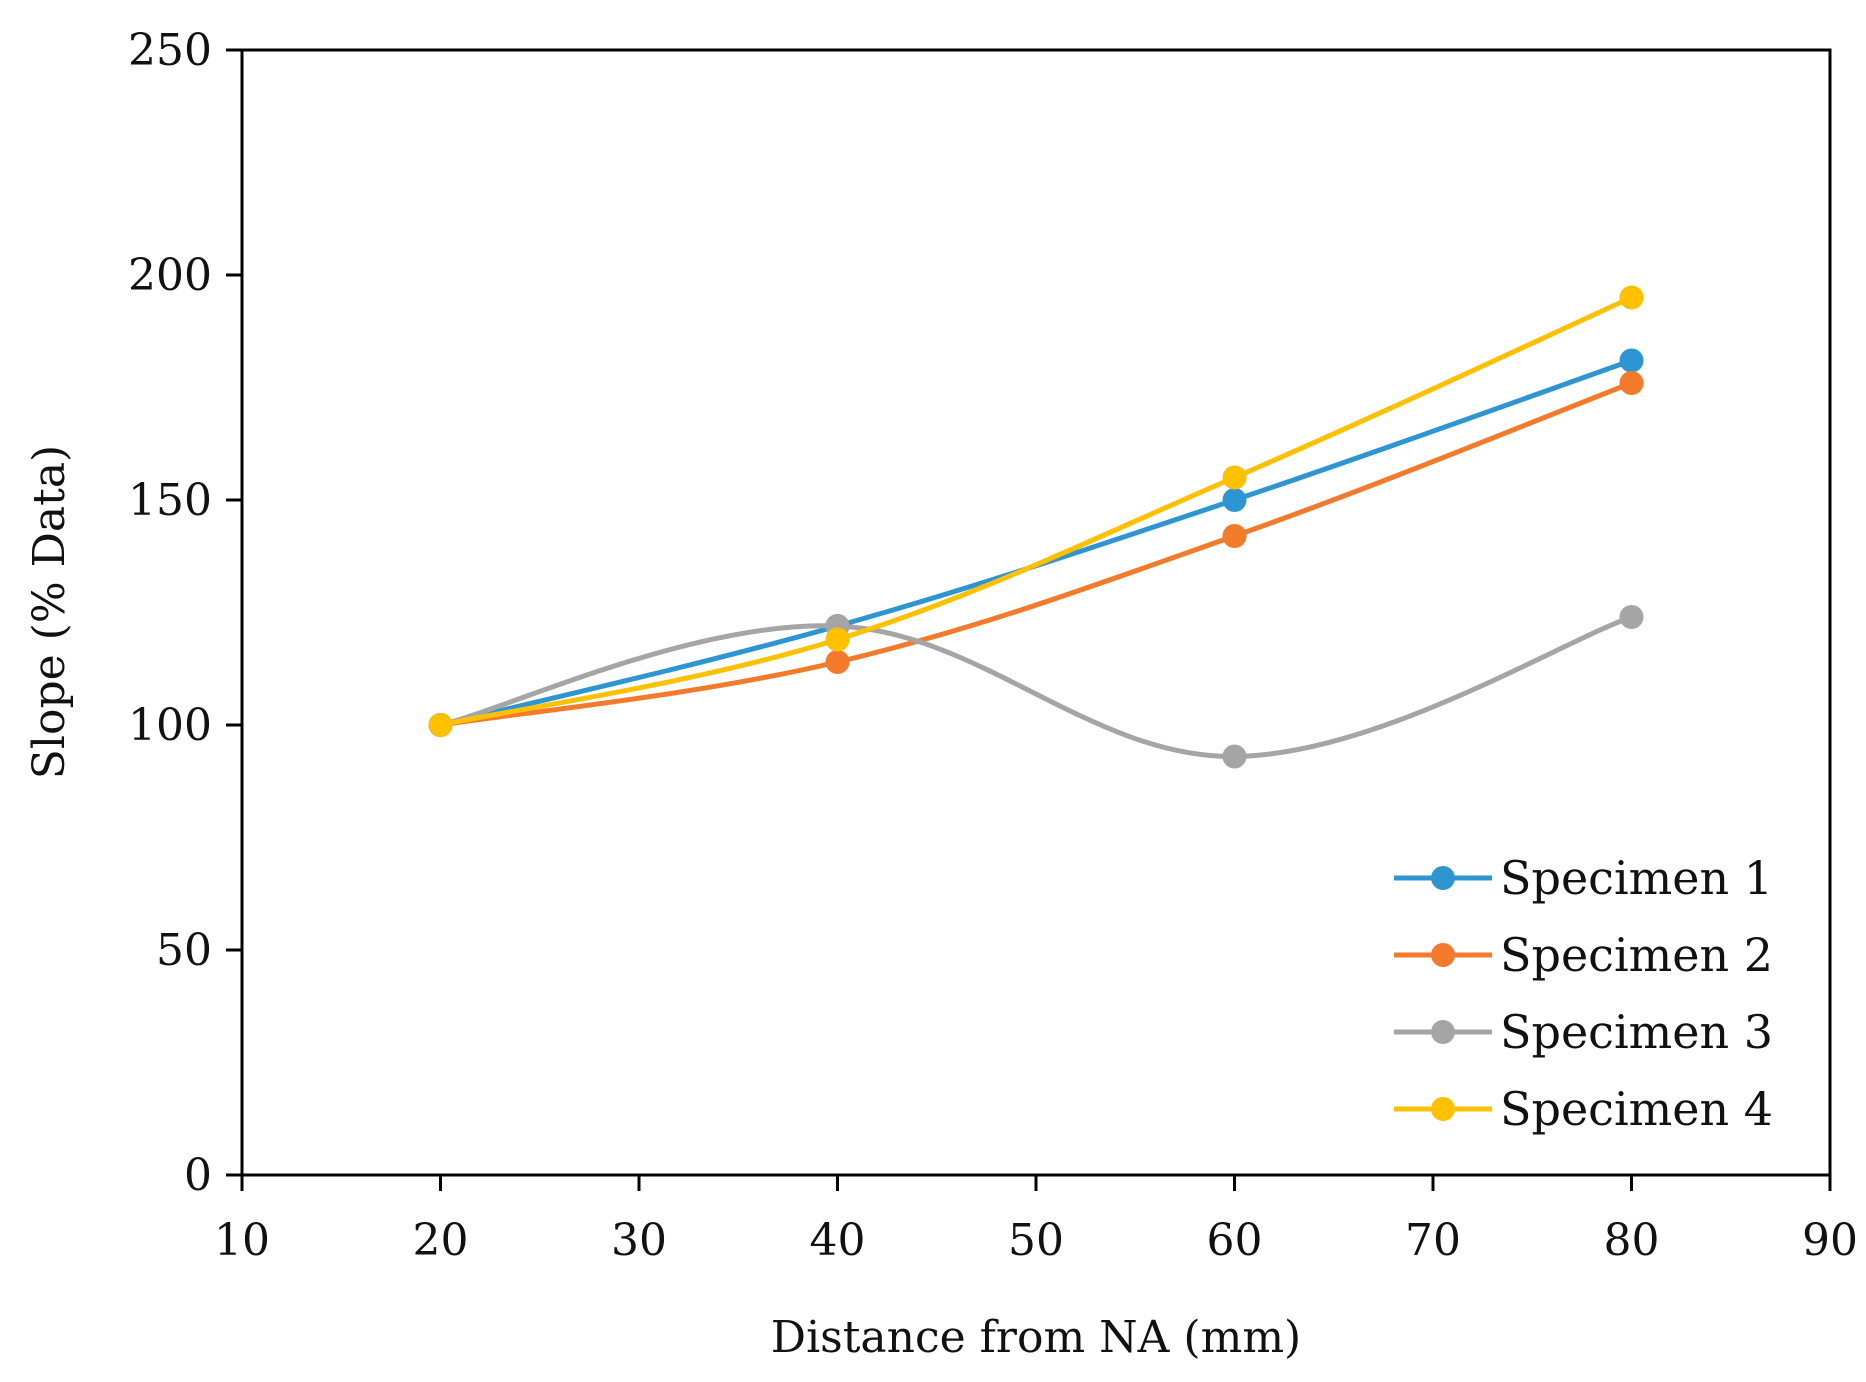 This screenshot has width=1866, height=1382. Describe the element at coordinates (49, 612) in the screenshot. I see `y-axis-title: Slope (% Data)` at that location.